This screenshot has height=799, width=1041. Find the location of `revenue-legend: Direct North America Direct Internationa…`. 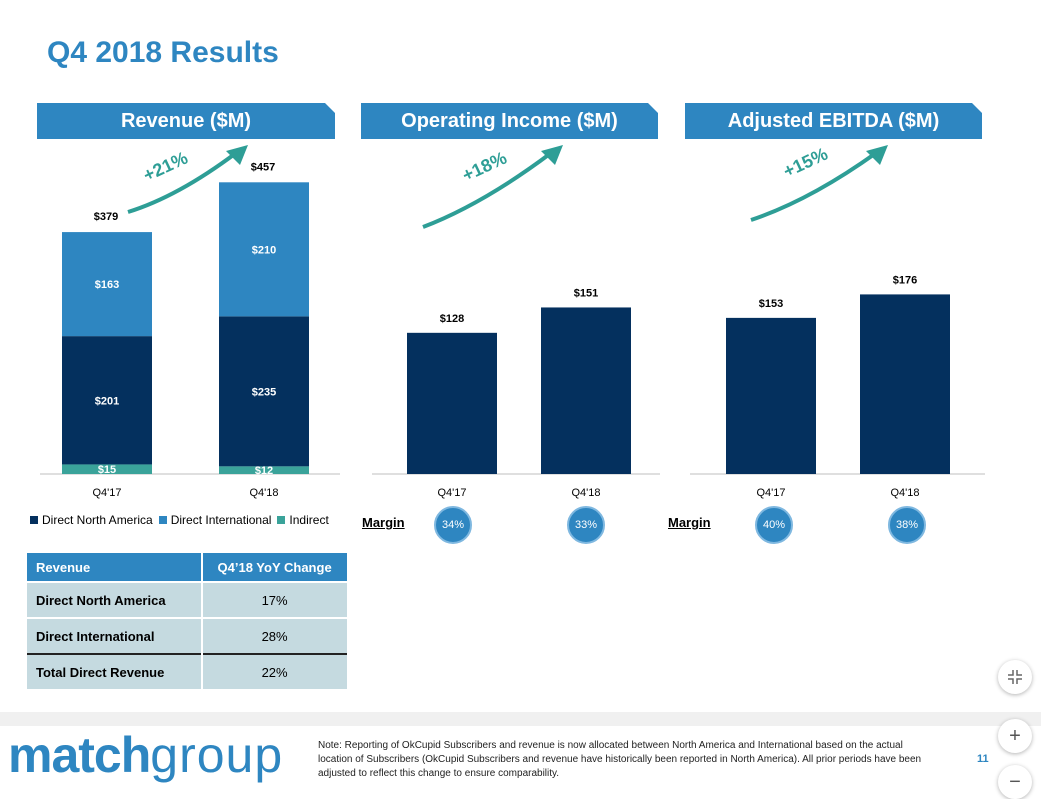

revenue-legend: Direct North America Direct Internationa… is located at coordinates (179, 520).